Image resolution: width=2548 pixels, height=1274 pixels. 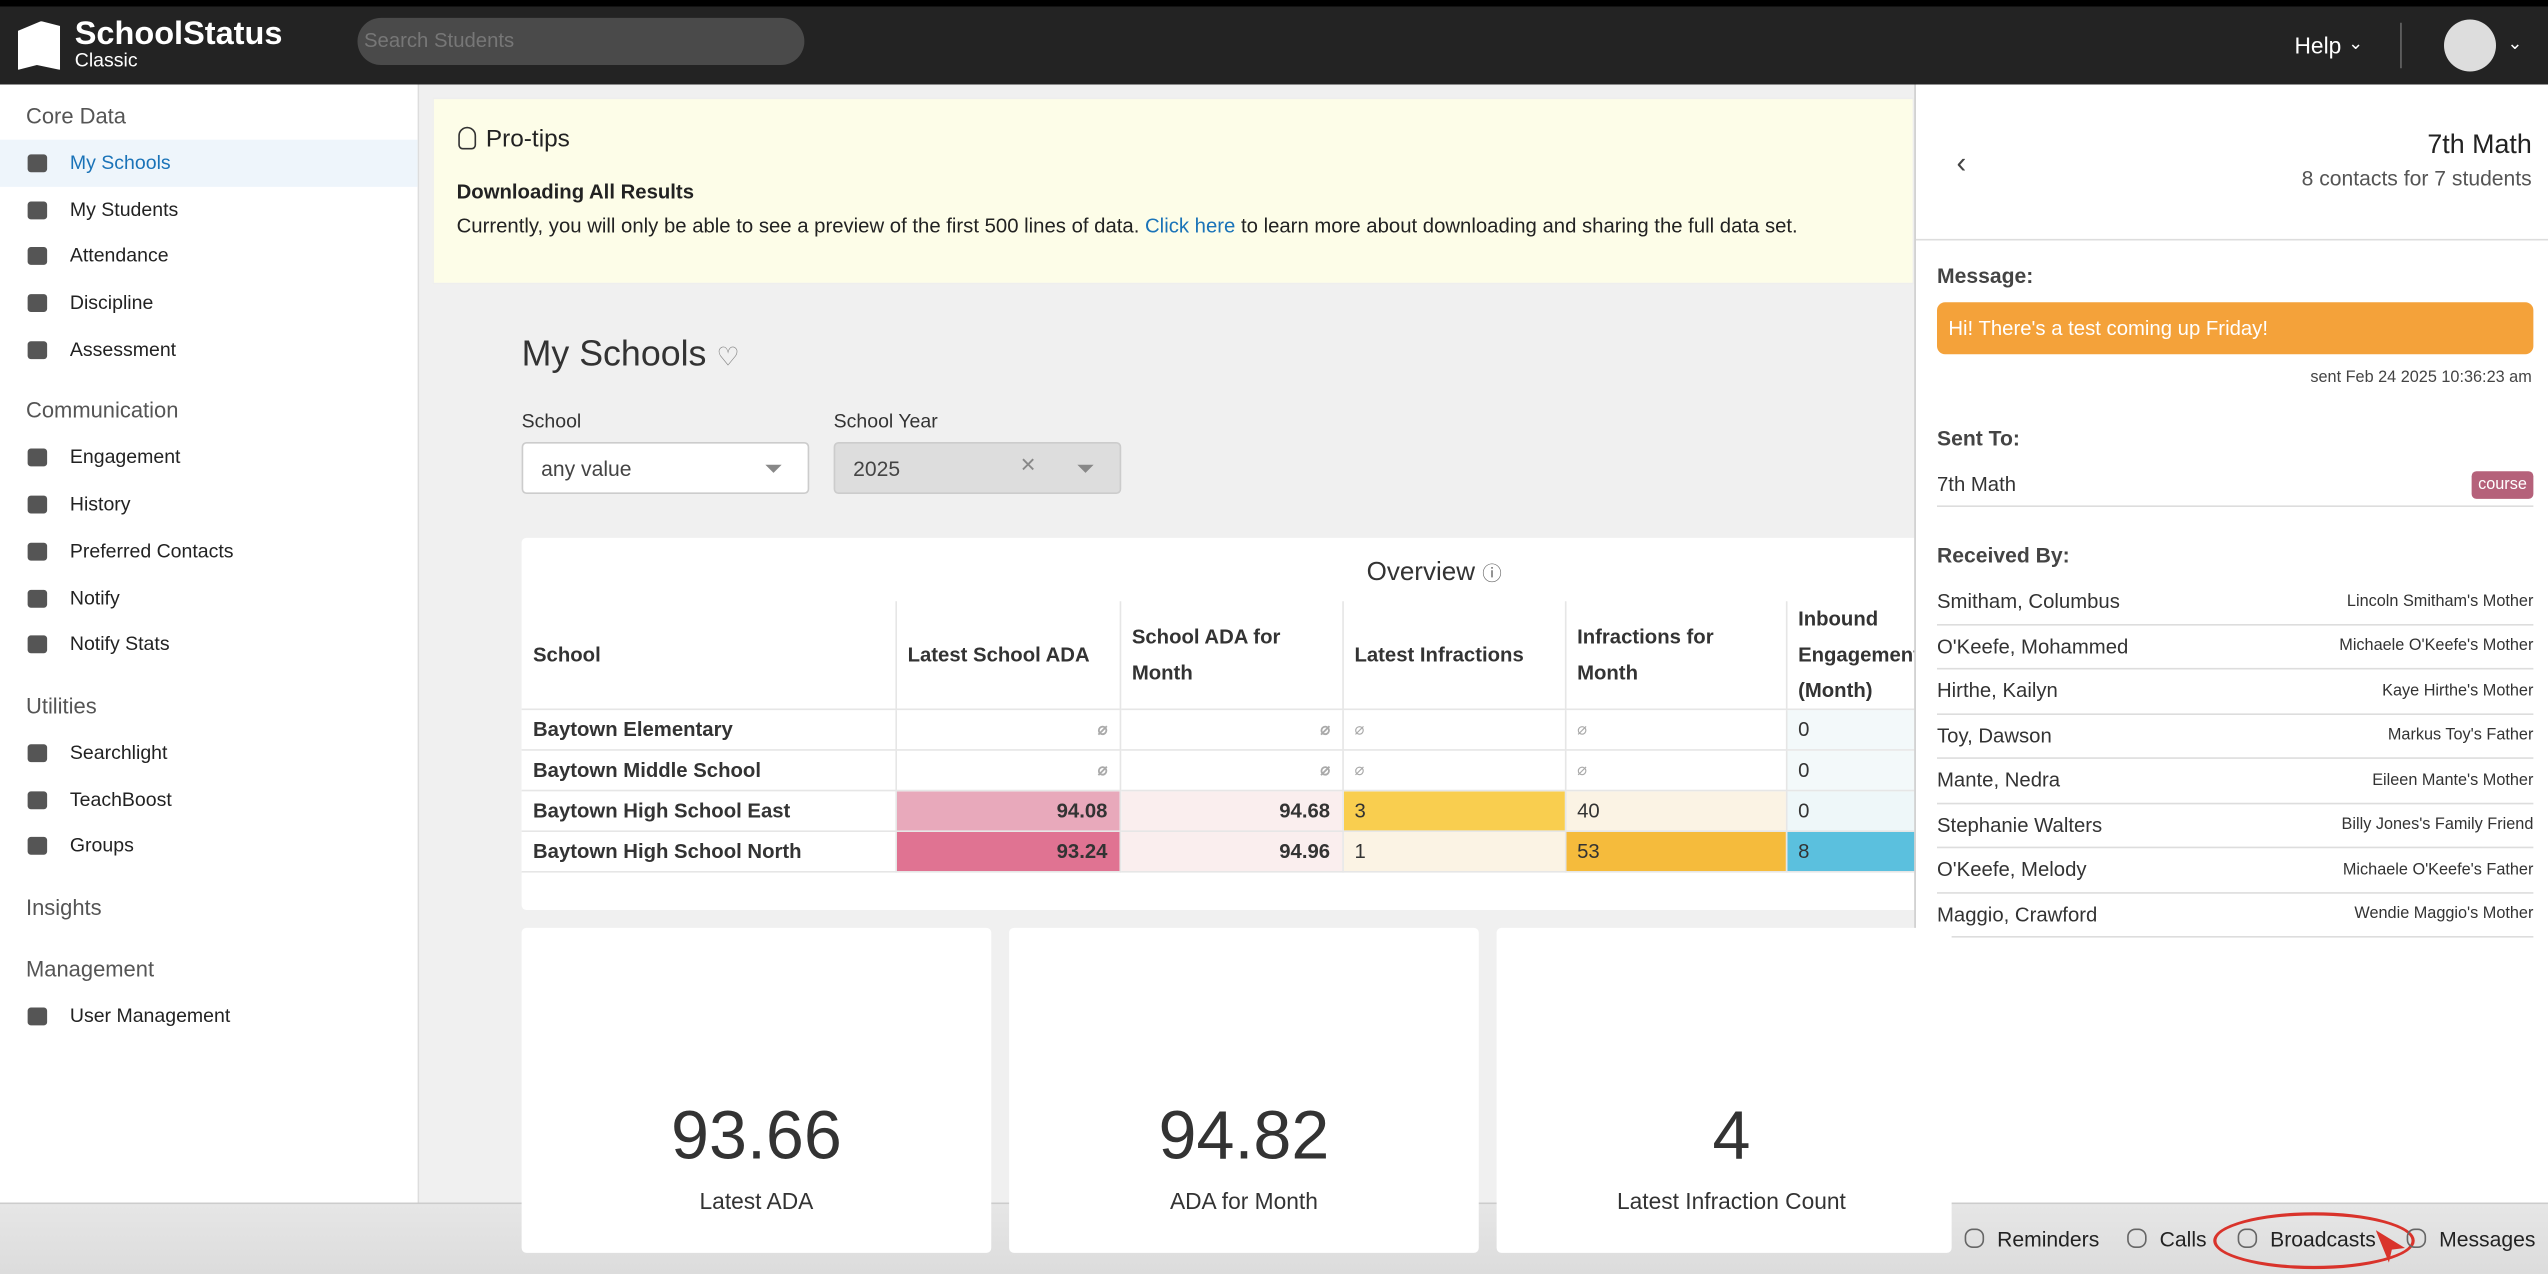 I want to click on message-label: Message:, so click(x=1985, y=275).